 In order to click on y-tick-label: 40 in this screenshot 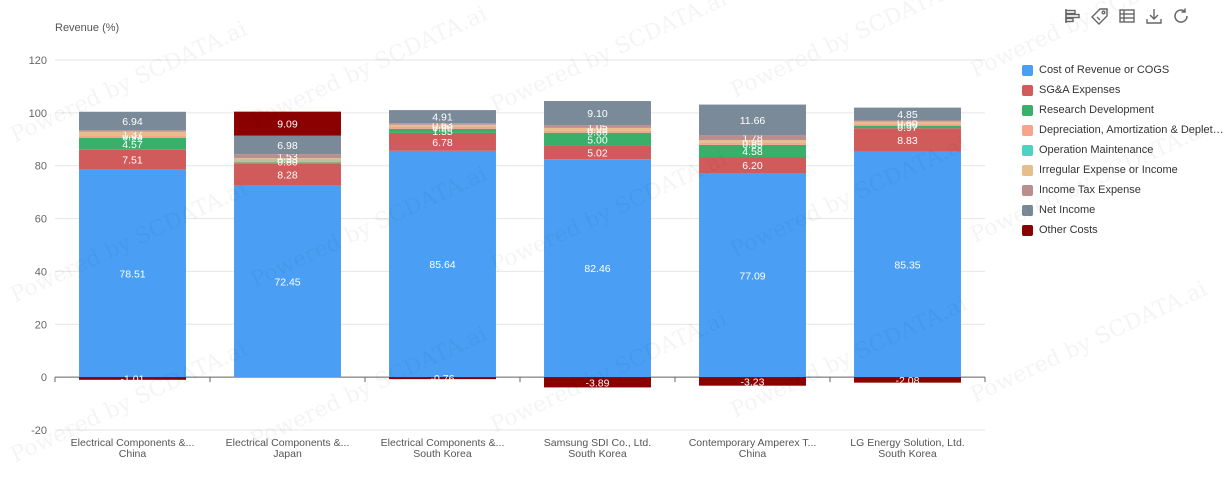, I will do `click(41, 272)`.